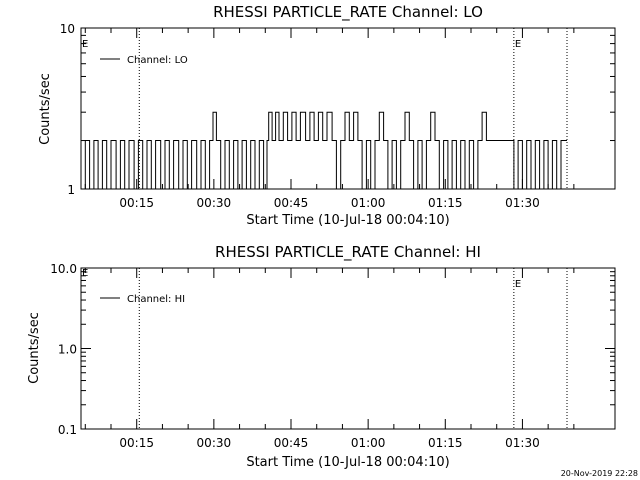 The width and height of the screenshot is (640, 480). Describe the element at coordinates (348, 12) in the screenshot. I see `chart-title: RHESSI PARTICLE_RATE Channel: LO` at that location.